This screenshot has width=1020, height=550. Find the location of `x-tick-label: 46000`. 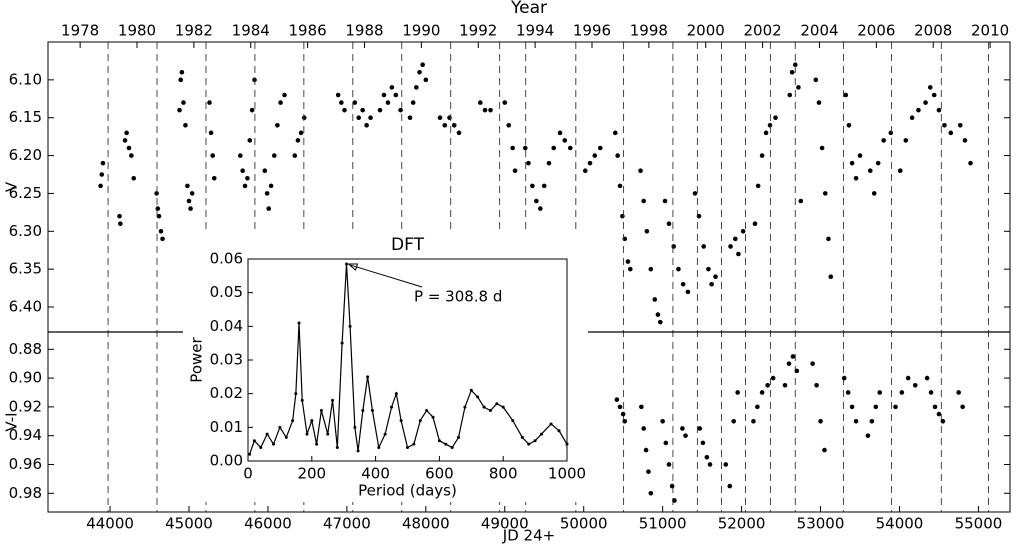

x-tick-label: 46000 is located at coordinates (268, 524).